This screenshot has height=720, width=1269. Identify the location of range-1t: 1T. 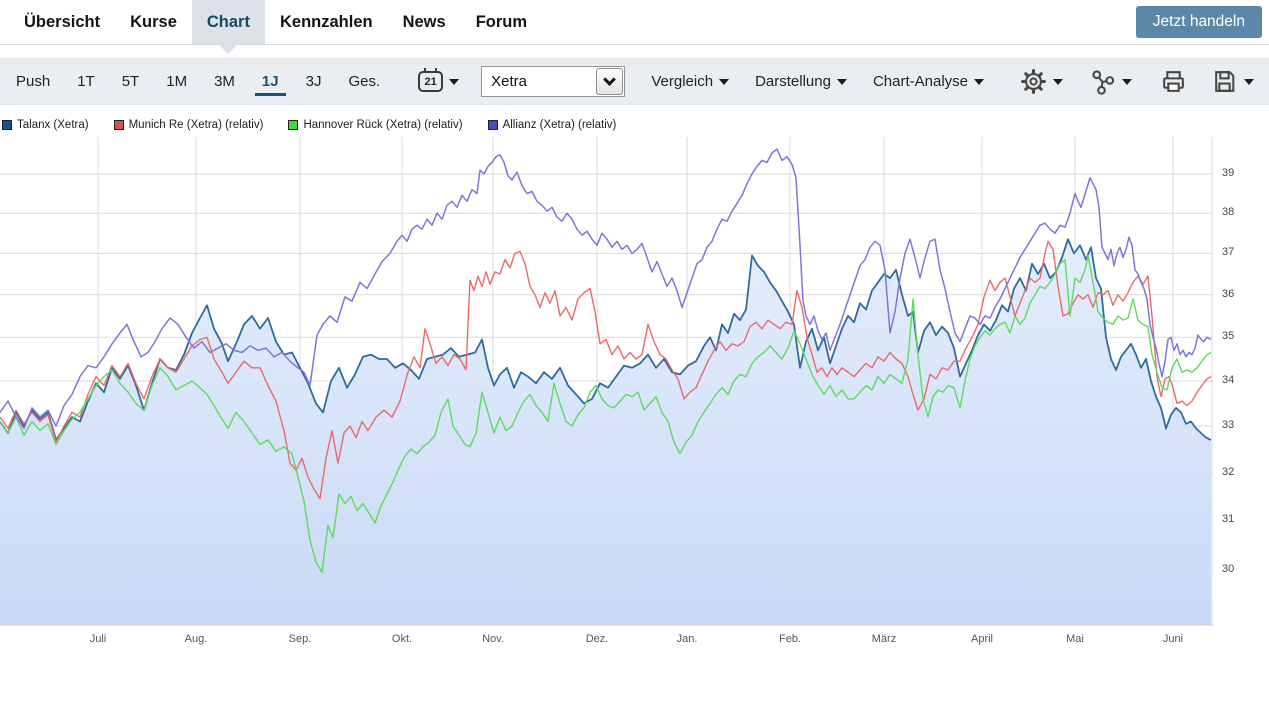
(86, 81).